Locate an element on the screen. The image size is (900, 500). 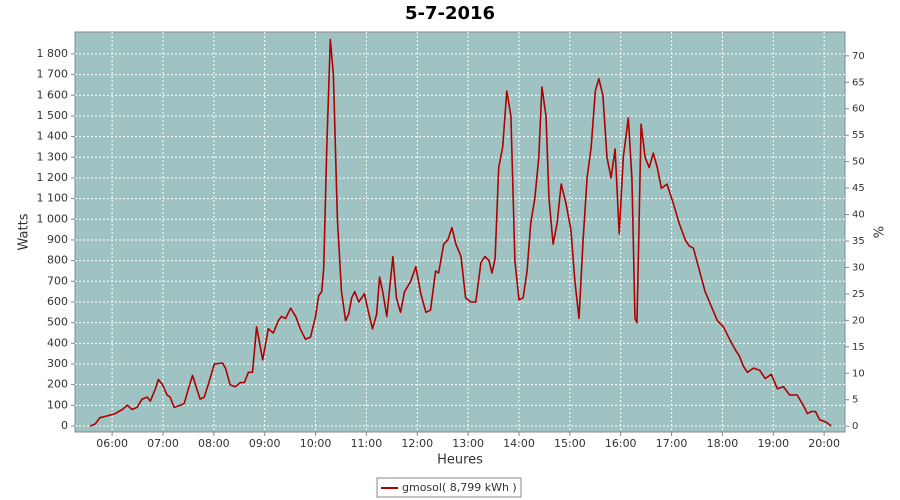
y-tick-label: 1 800 is located at coordinates (53, 53).